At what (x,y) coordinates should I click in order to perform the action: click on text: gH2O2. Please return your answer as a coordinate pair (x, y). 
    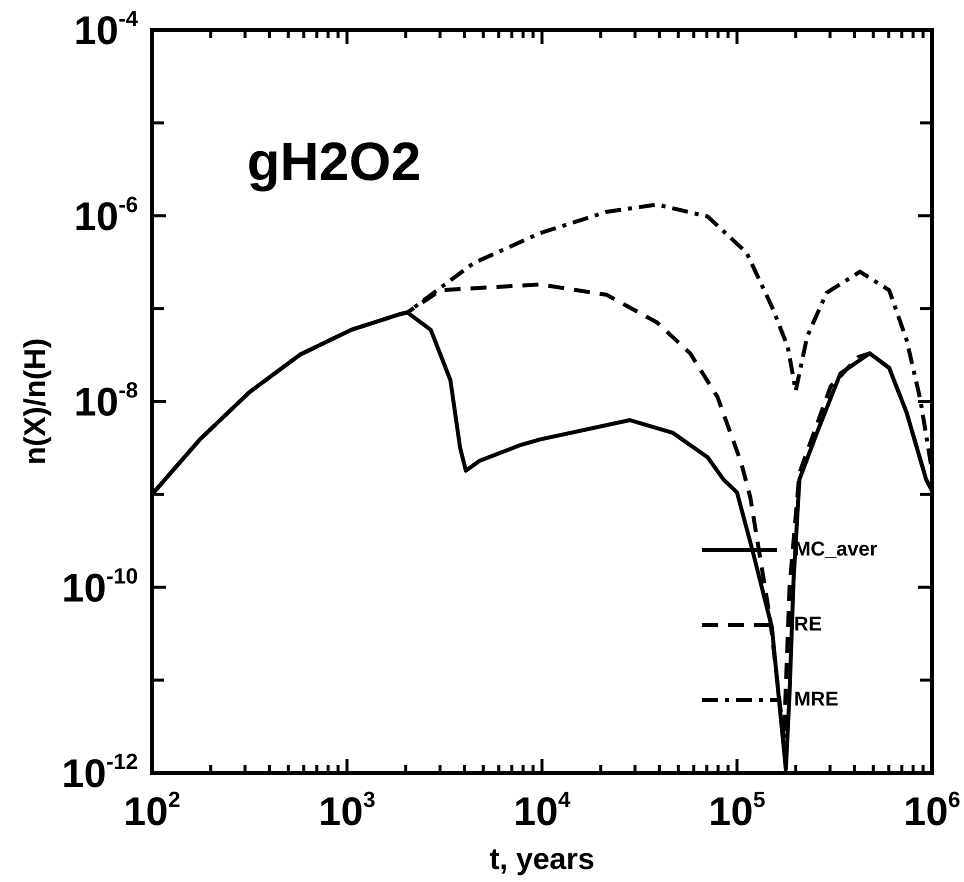
    Looking at the image, I should click on (334, 162).